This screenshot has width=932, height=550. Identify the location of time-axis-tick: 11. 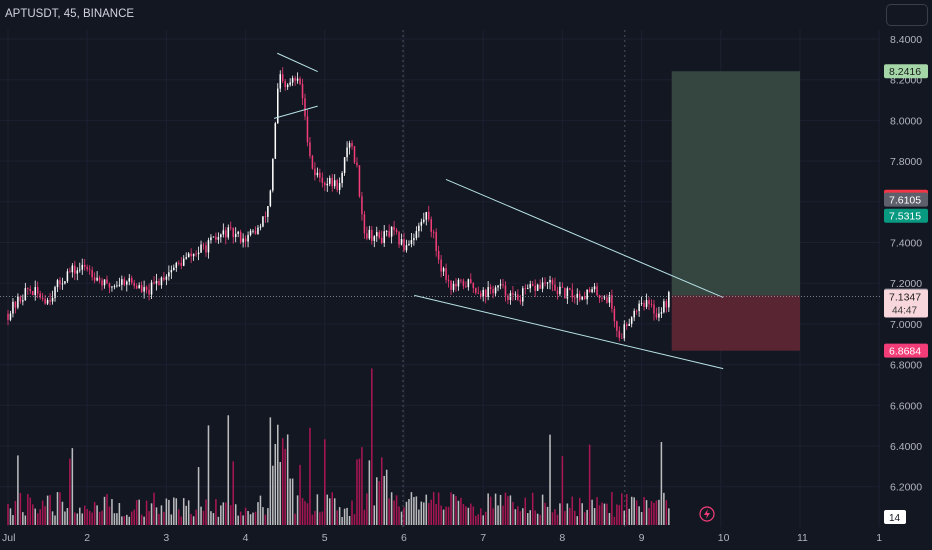
(802, 538).